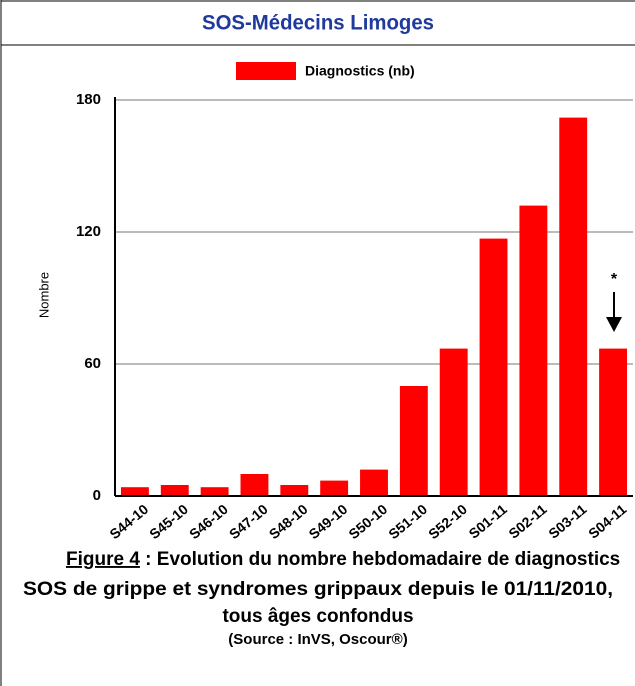  I want to click on x-tick-label: S48-10, so click(288, 521).